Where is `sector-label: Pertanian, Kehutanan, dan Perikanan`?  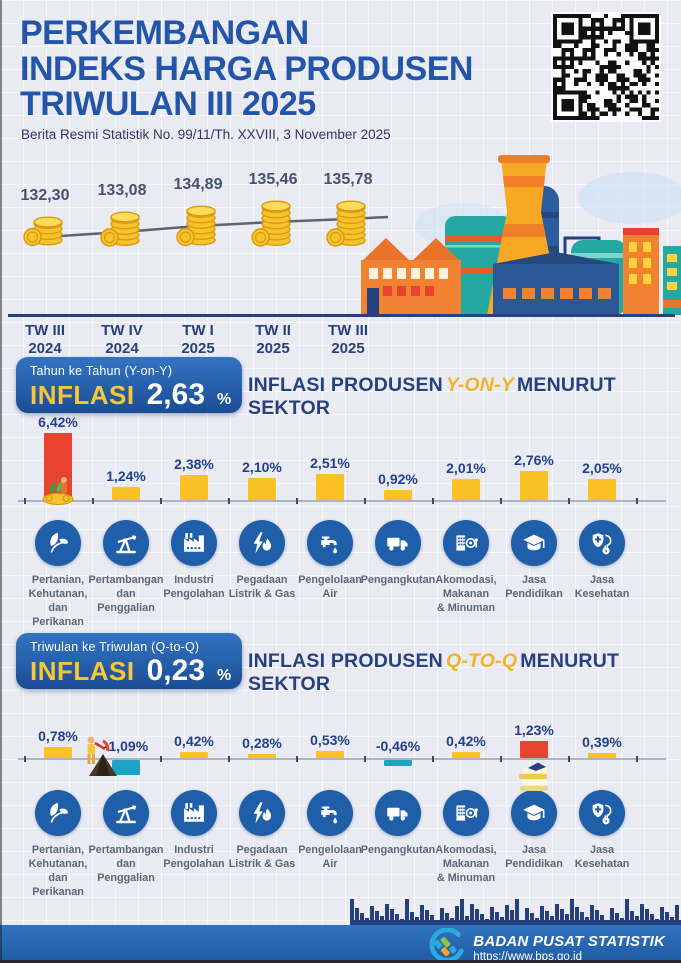
sector-label: Pertanian, Kehutanan, dan Perikanan is located at coordinates (58, 601).